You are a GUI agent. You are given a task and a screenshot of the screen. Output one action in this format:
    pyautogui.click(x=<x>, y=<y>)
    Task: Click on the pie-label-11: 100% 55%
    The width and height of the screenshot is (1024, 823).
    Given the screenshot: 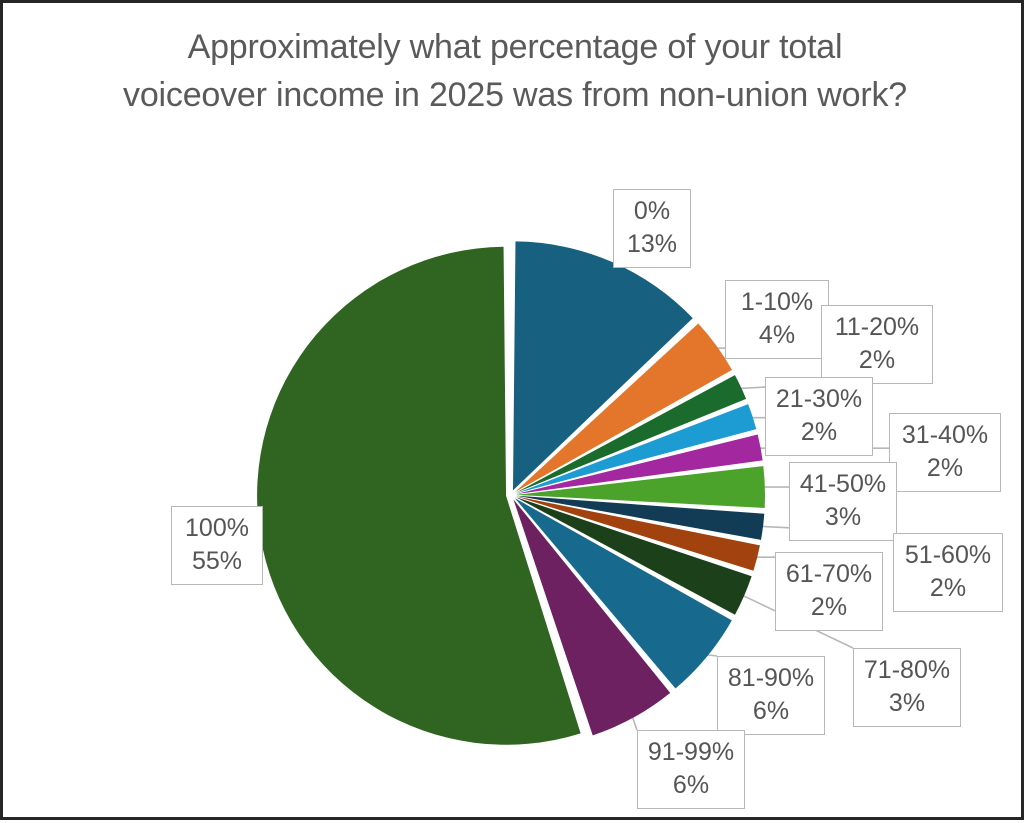 What is the action you would take?
    pyautogui.click(x=217, y=545)
    